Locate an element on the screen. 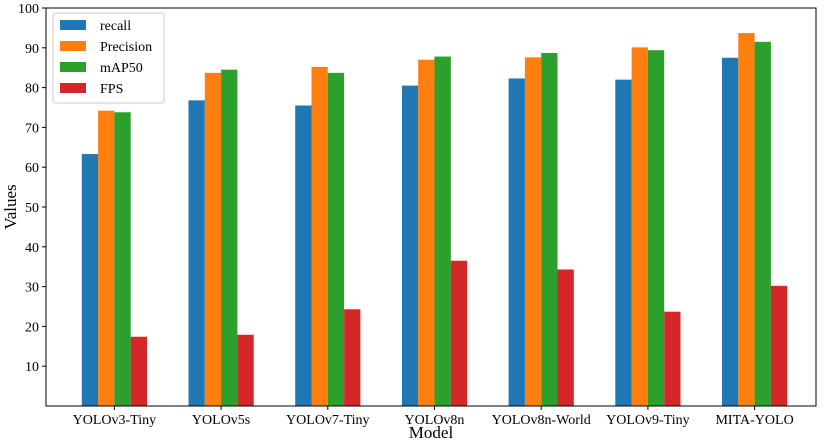 Image resolution: width=830 pixels, height=444 pixels. legend-label: recall is located at coordinates (115, 26).